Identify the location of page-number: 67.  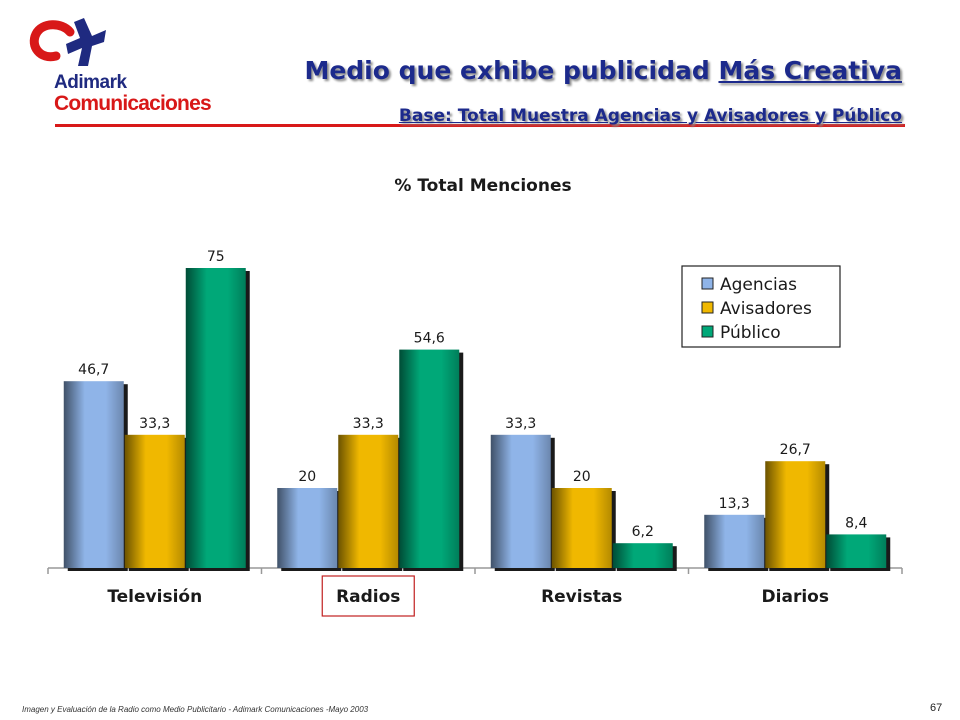
(936, 708).